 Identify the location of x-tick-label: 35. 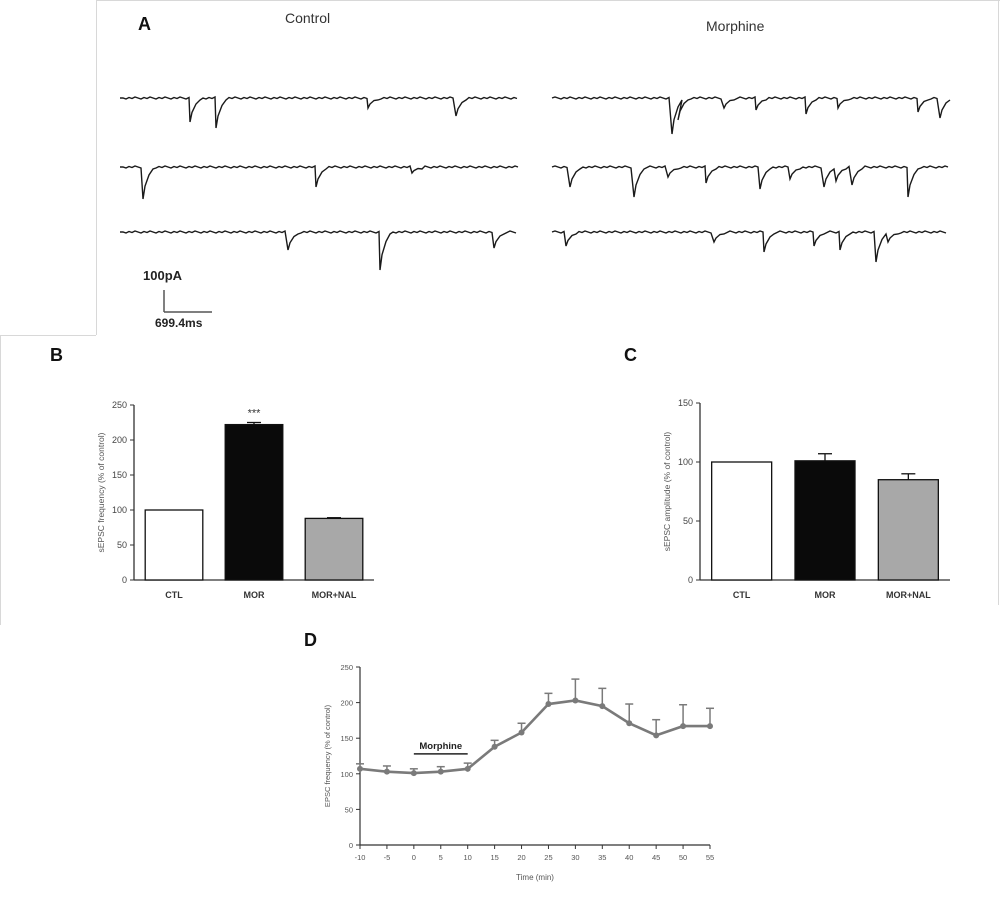
(602, 857).